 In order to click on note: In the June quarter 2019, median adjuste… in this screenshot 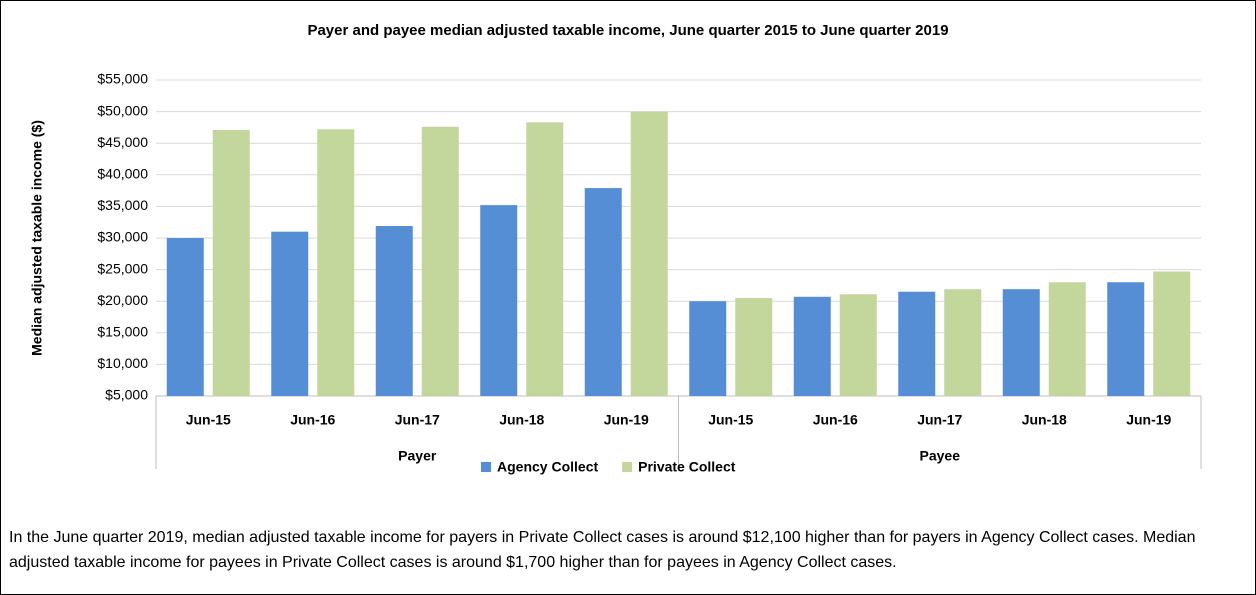, I will do `click(602, 550)`.